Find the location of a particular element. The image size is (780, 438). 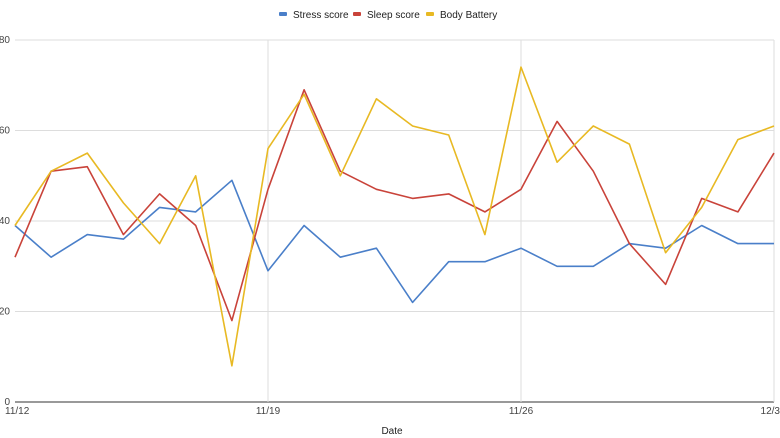

y-tick-label: 0 is located at coordinates (7, 402).